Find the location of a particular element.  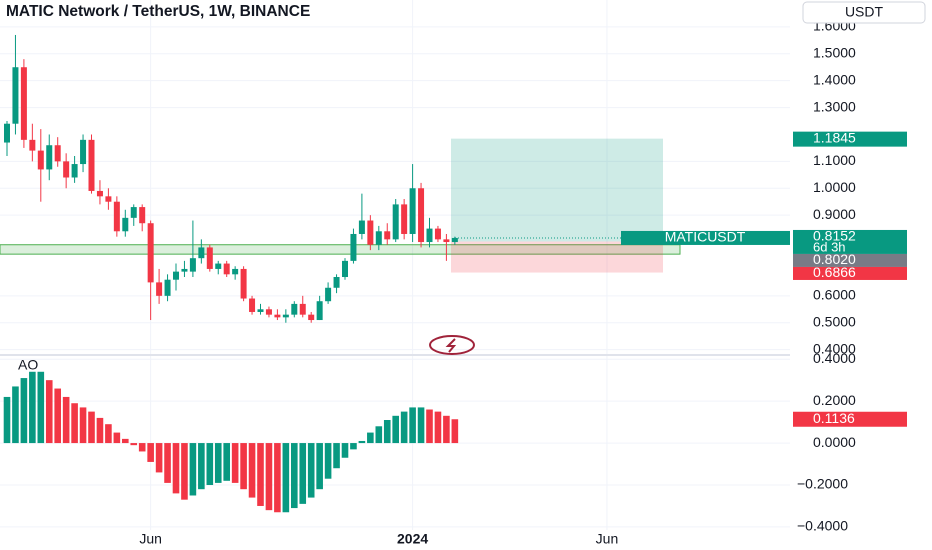

entry-label: 0.8020 is located at coordinates (834, 259).